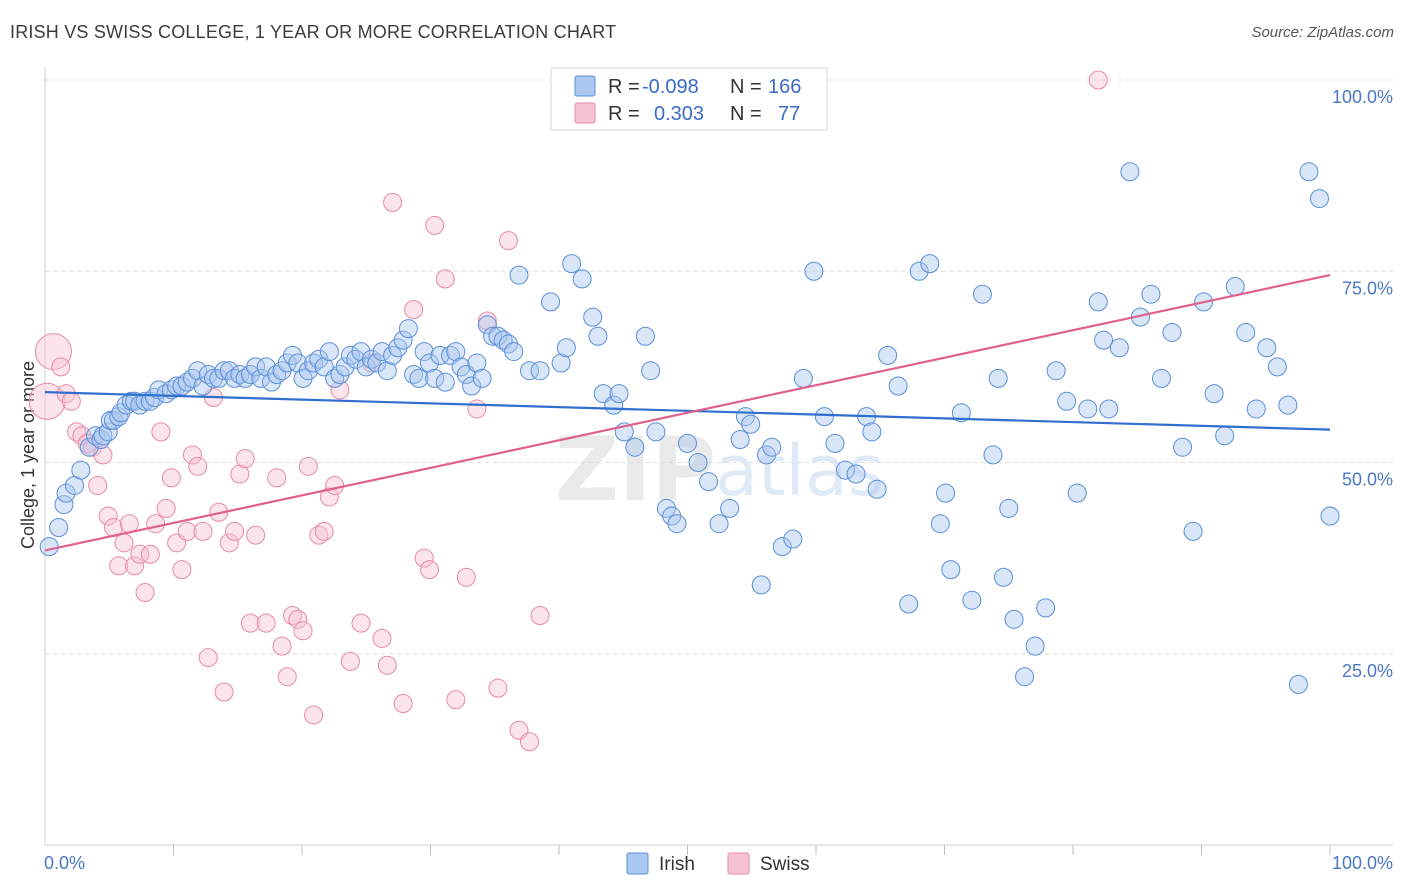 This screenshot has width=1406, height=892. I want to click on swiss-r-value: 0.303, so click(679, 114).